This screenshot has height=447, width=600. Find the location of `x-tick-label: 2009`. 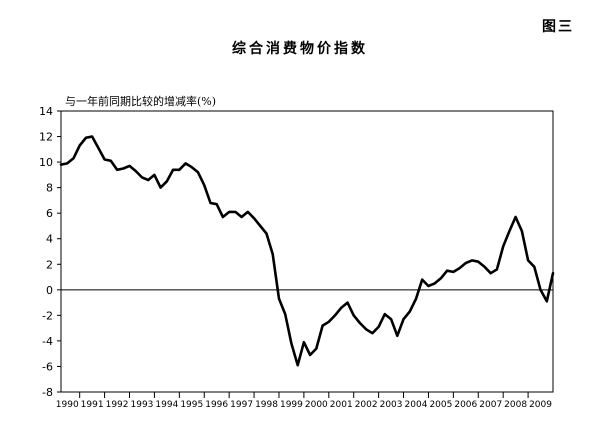

x-tick-label: 2009 is located at coordinates (540, 405).